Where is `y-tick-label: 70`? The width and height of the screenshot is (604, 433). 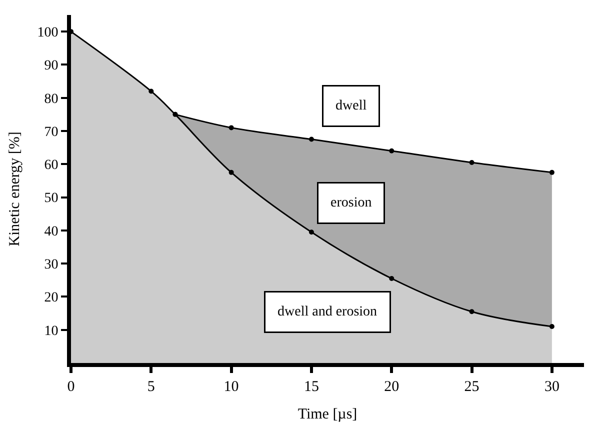 y-tick-label: 70 is located at coordinates (51, 132).